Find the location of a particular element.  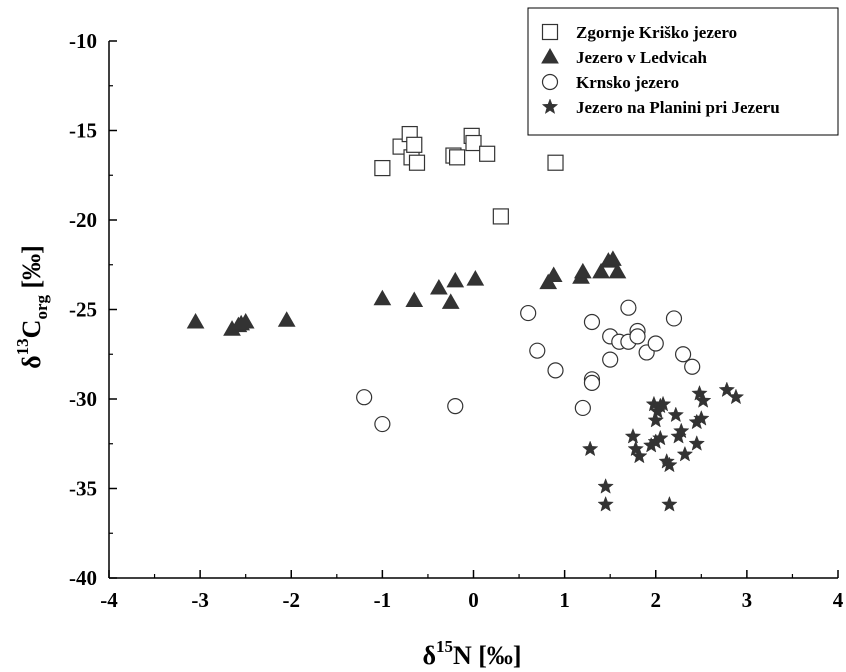

legend-label: Jezero v Ledvicah is located at coordinates (641, 57).